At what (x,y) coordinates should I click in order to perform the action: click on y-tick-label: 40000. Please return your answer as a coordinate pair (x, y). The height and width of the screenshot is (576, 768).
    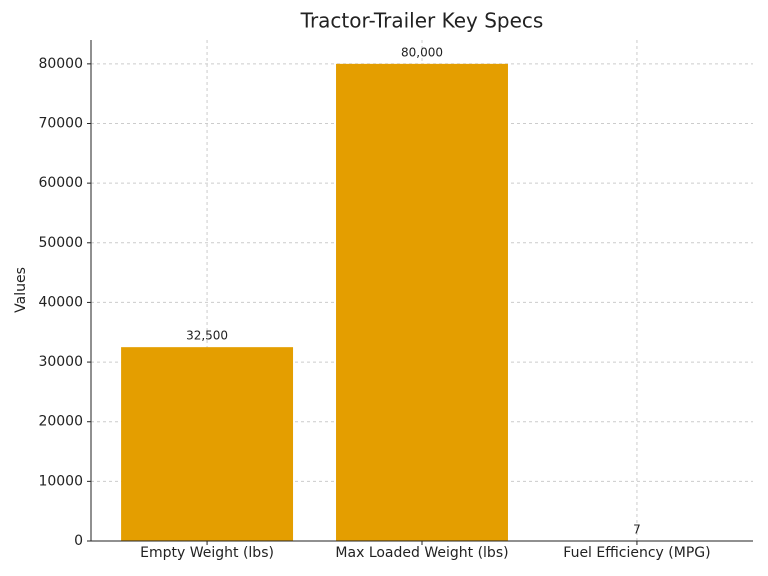
    Looking at the image, I should click on (60, 302).